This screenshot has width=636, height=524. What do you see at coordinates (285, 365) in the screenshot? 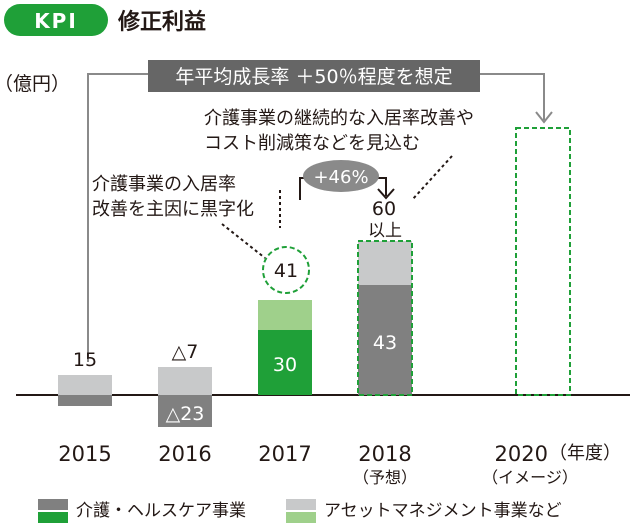
I see `label-2017-kaigo: 30` at bounding box center [285, 365].